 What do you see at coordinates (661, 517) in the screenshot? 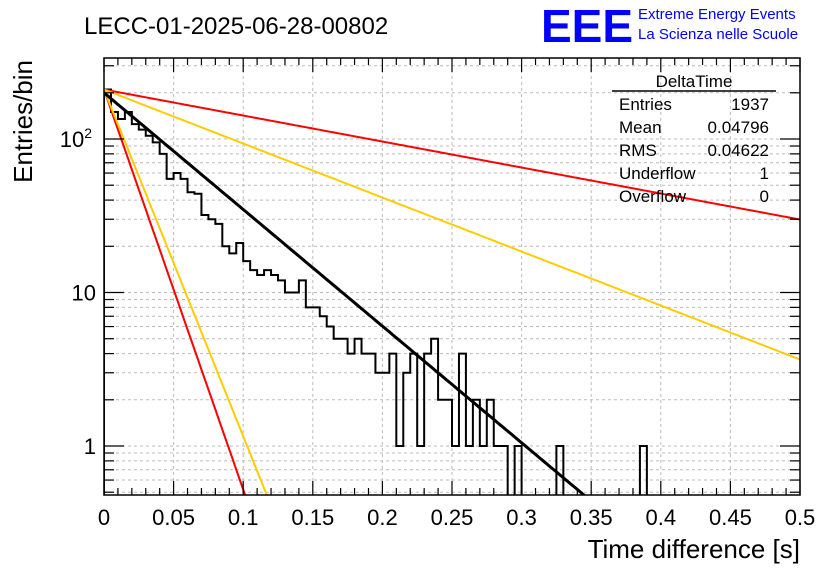
I see `x-tick-label: 0.4` at bounding box center [661, 517].